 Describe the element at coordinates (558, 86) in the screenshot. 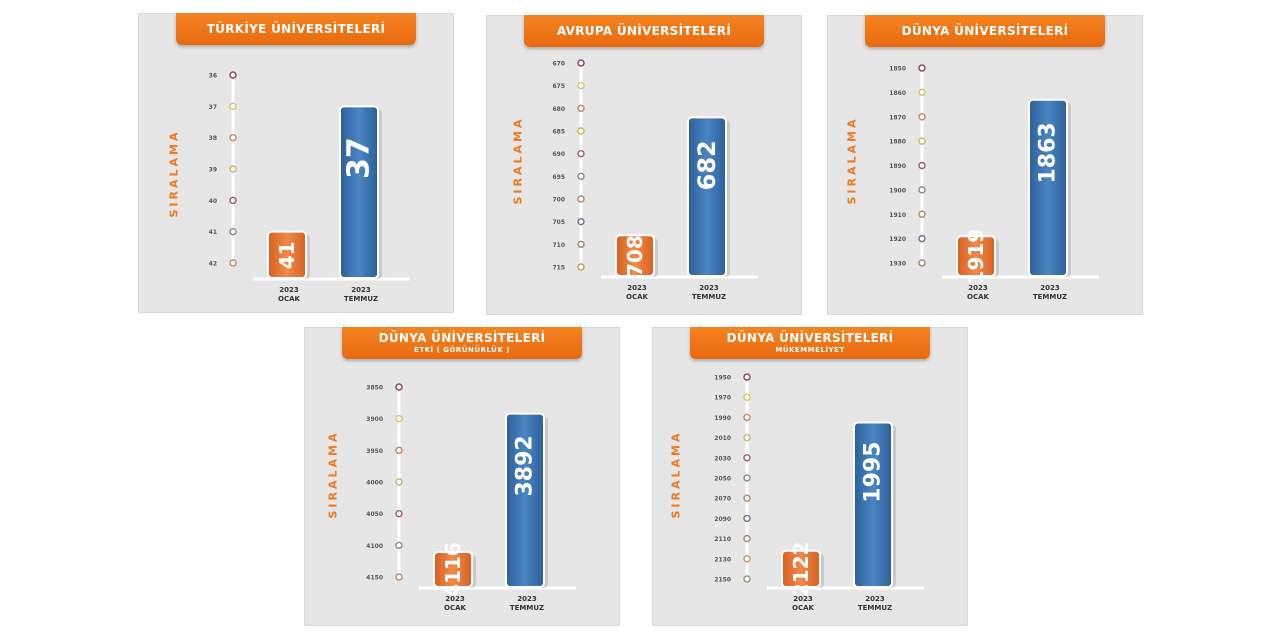

I see `y-tick-label: 675` at that location.